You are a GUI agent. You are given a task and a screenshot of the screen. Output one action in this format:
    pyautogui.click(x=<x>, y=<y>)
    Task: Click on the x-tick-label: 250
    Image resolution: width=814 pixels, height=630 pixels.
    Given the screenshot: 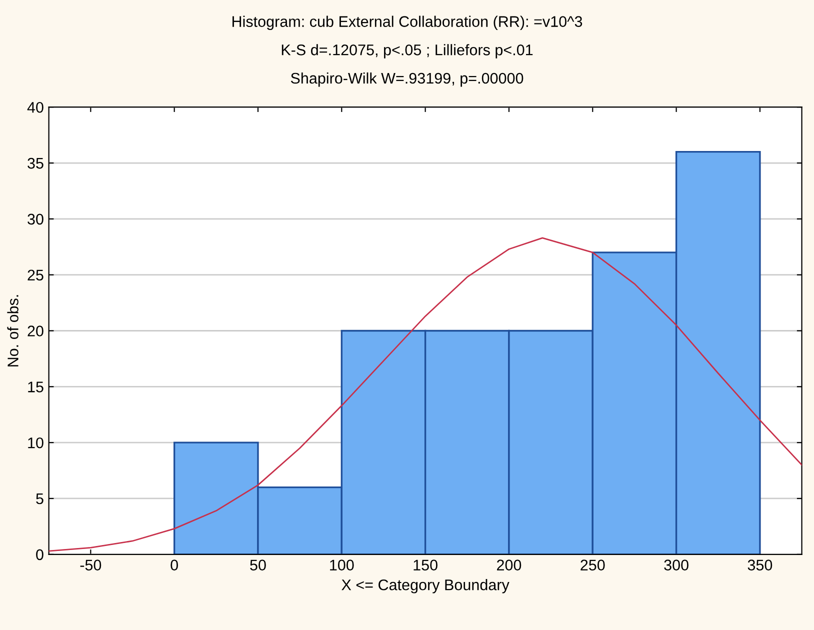 What is the action you would take?
    pyautogui.click(x=592, y=565)
    